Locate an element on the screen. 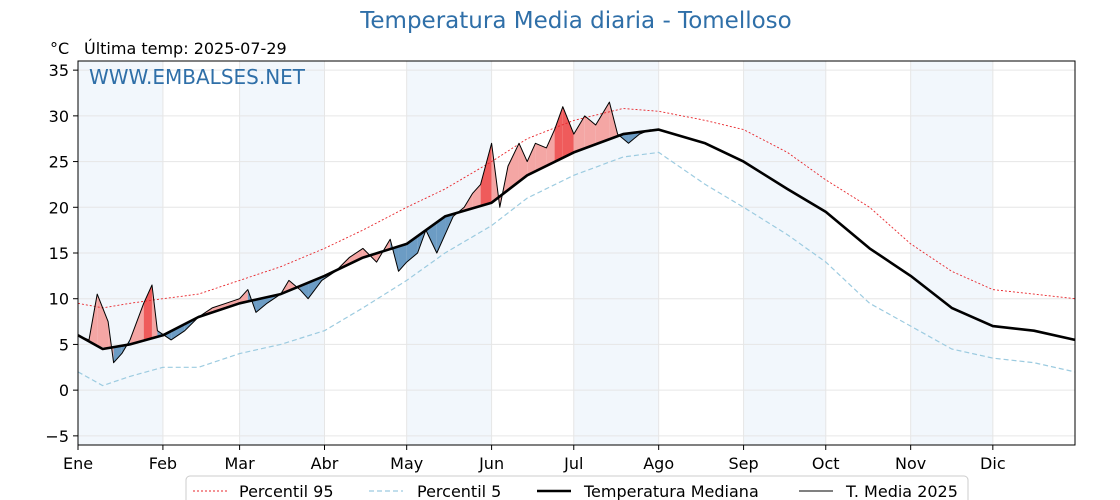 The width and height of the screenshot is (1120, 500). x-tick-label-abr: Abr is located at coordinates (325, 463).